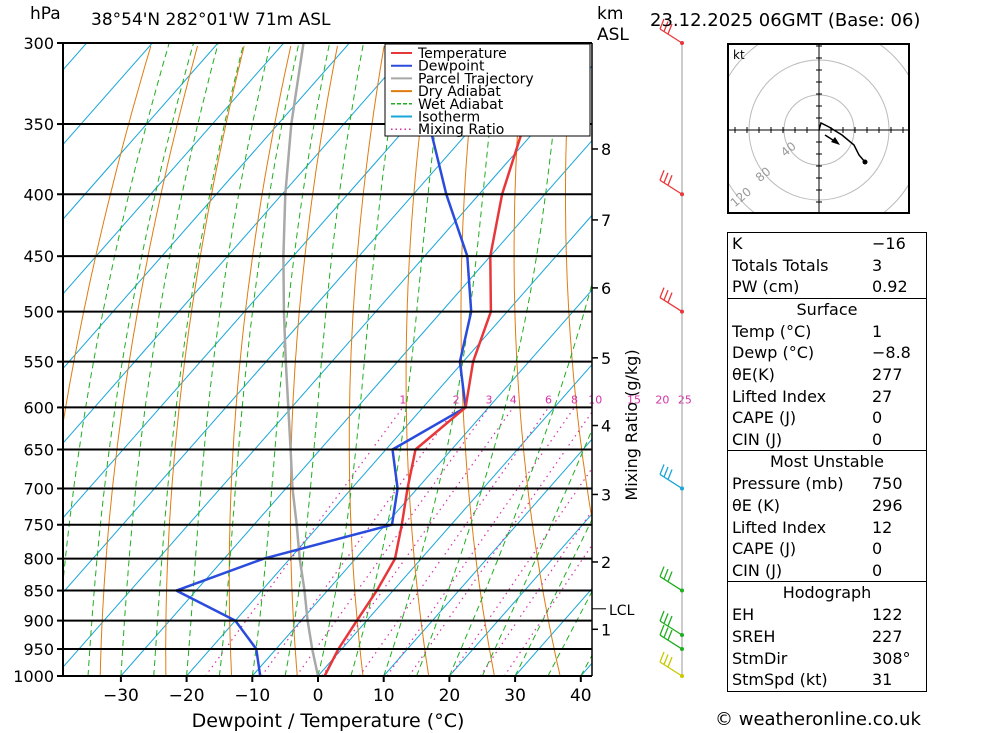  Describe the element at coordinates (38, 362) in the screenshot. I see `pressure-tick-label: 550` at that location.